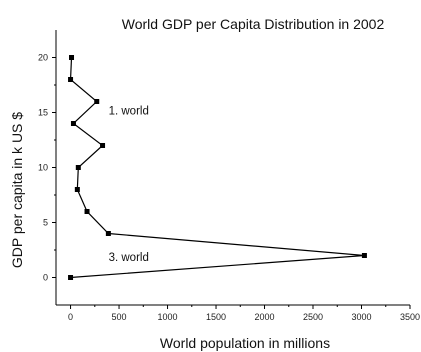  What do you see at coordinates (43, 113) in the screenshot?
I see `y-tick-label: 15` at bounding box center [43, 113].